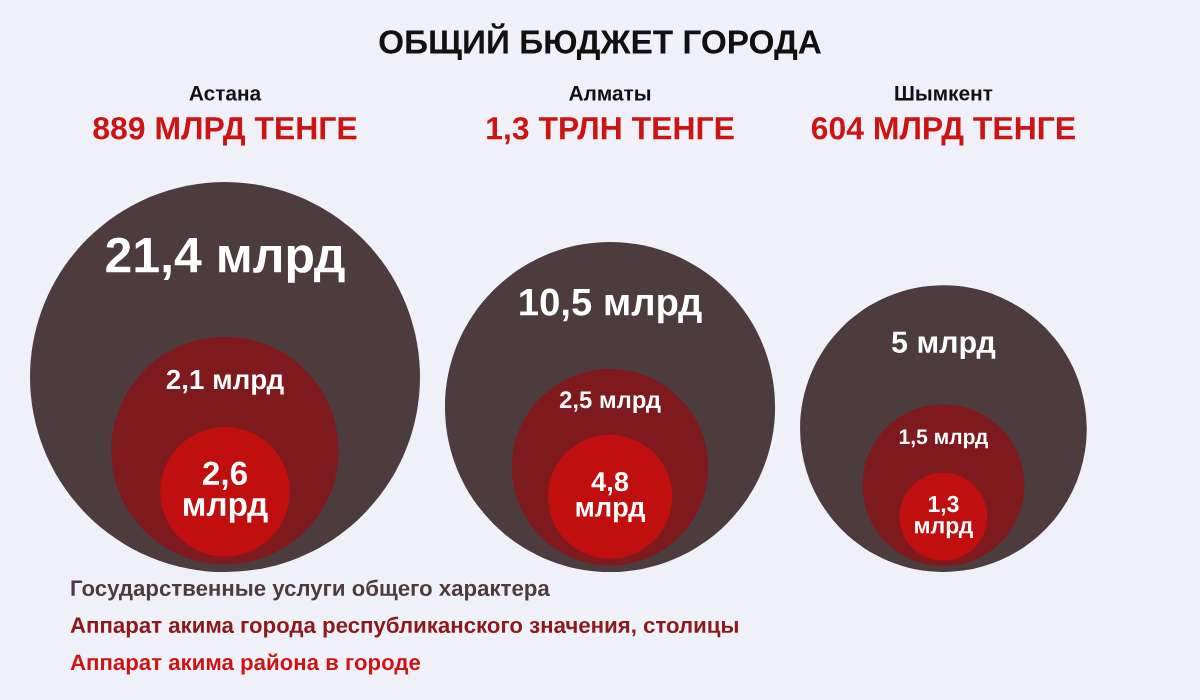 This screenshot has width=1200, height=700. What do you see at coordinates (225, 93) in the screenshot?
I see `category-label: Астана` at bounding box center [225, 93].